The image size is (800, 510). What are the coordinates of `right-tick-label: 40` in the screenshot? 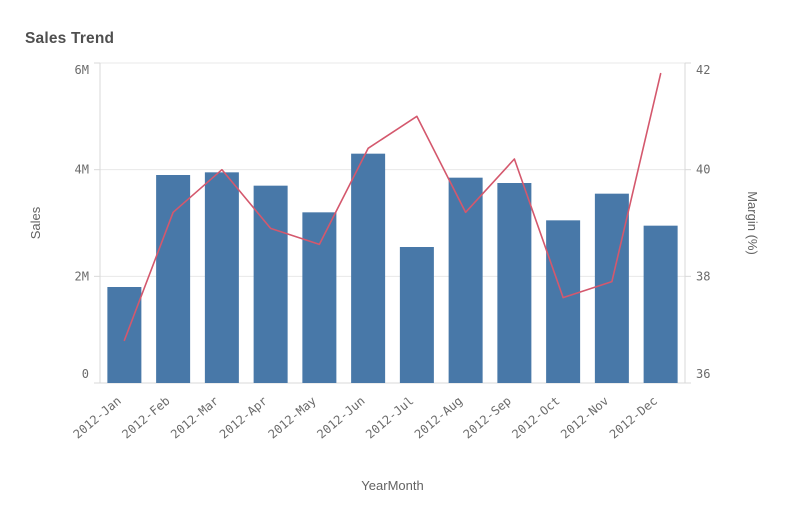 It's located at (703, 170).